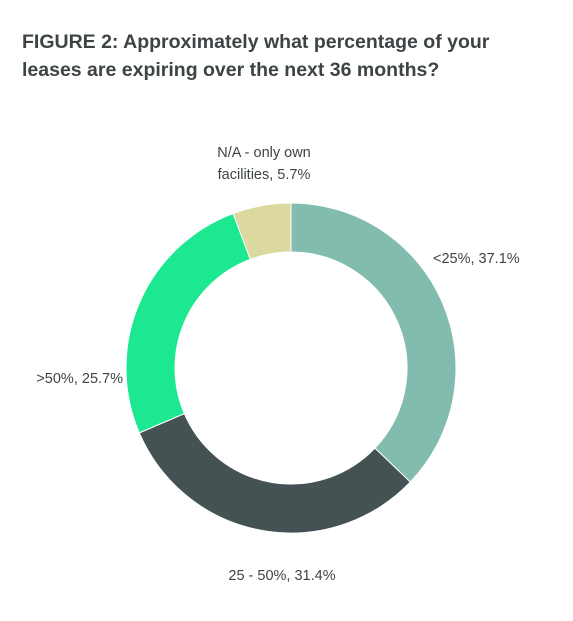  What do you see at coordinates (262, 231) in the screenshot?
I see `slice-n-a-only-own-facilities` at bounding box center [262, 231].